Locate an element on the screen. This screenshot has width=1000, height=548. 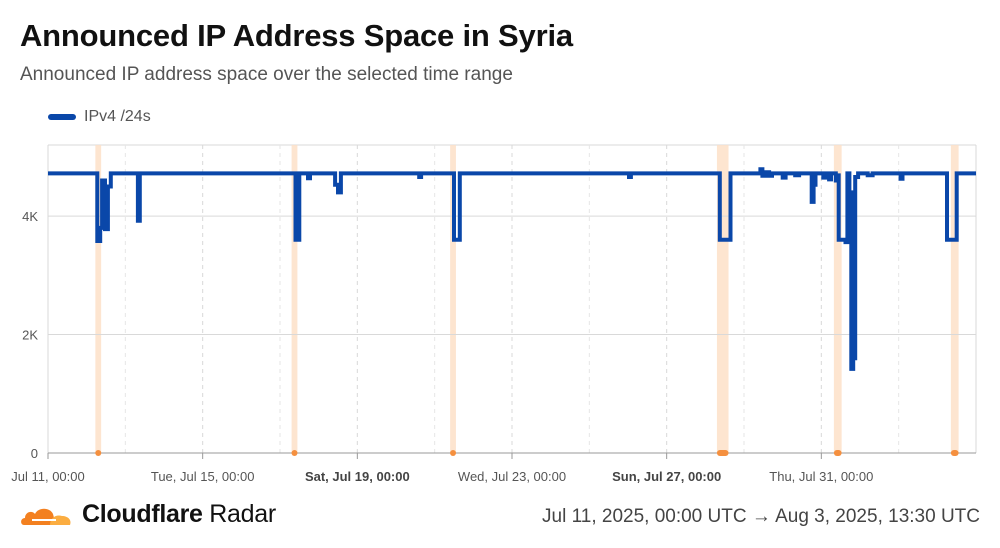
page-title: Announced IP Address Space in Syria is located at coordinates (296, 35).